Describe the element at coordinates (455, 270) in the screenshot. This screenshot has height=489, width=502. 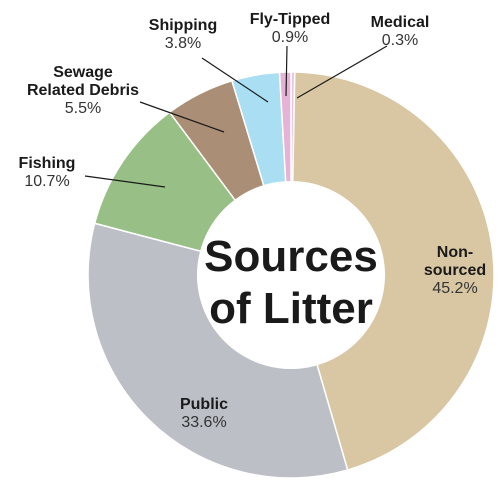
I see `label-name-non-sourced-2: sourced` at that location.